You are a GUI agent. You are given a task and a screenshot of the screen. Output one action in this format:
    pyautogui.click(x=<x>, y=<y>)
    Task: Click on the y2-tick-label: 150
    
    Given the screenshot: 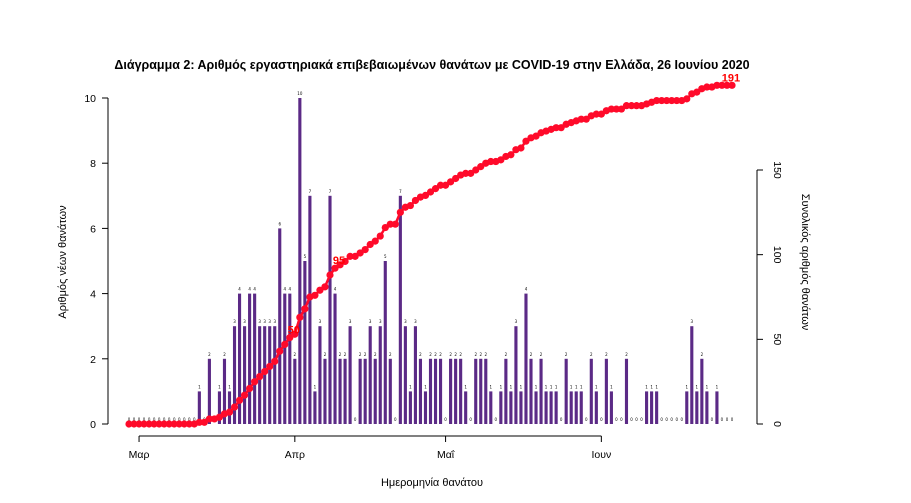 What is the action you would take?
    pyautogui.click(x=777, y=170)
    